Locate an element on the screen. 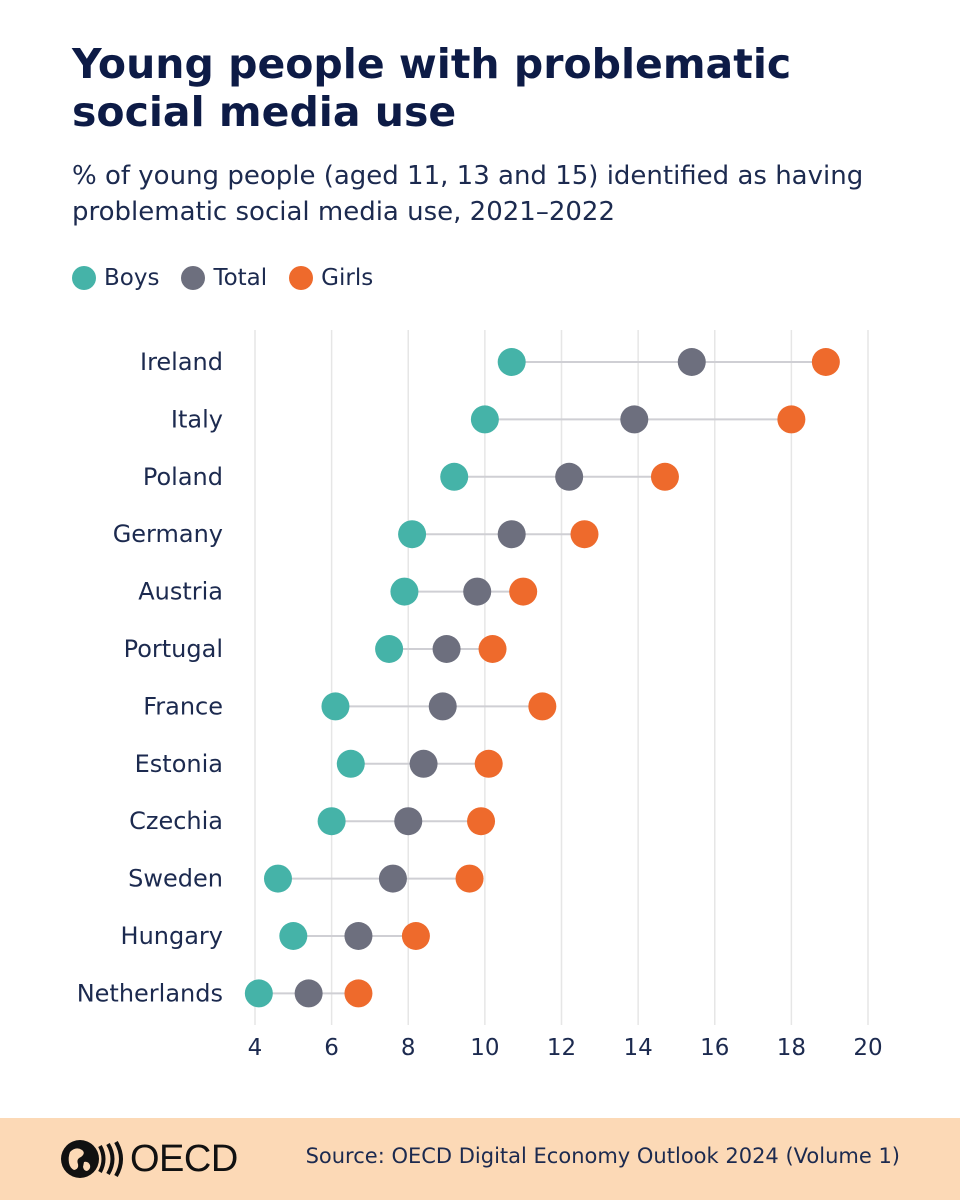 Image resolution: width=960 pixels, height=1200 pixels. dot-total-netherlands is located at coordinates (308, 993).